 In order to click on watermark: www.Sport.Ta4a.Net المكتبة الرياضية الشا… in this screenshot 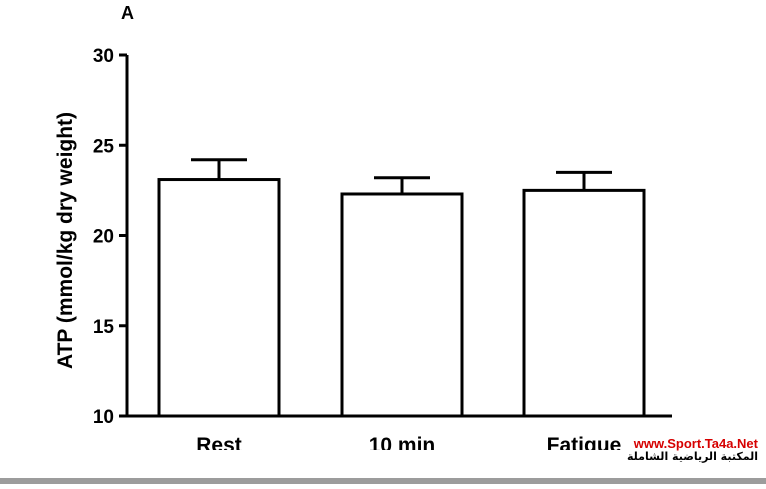, I will do `click(692, 450)`.